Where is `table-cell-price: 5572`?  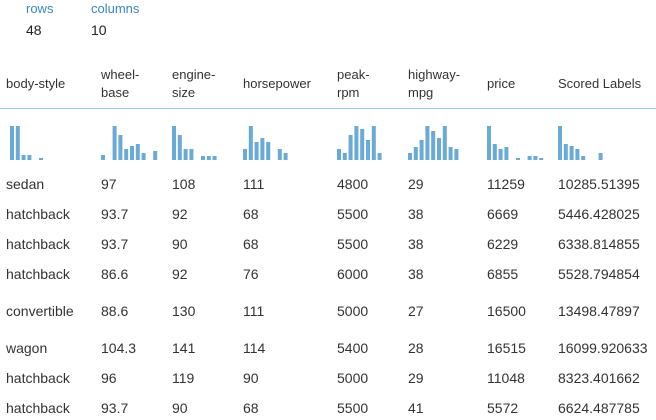
table-cell-price: 5572 is located at coordinates (503, 408).